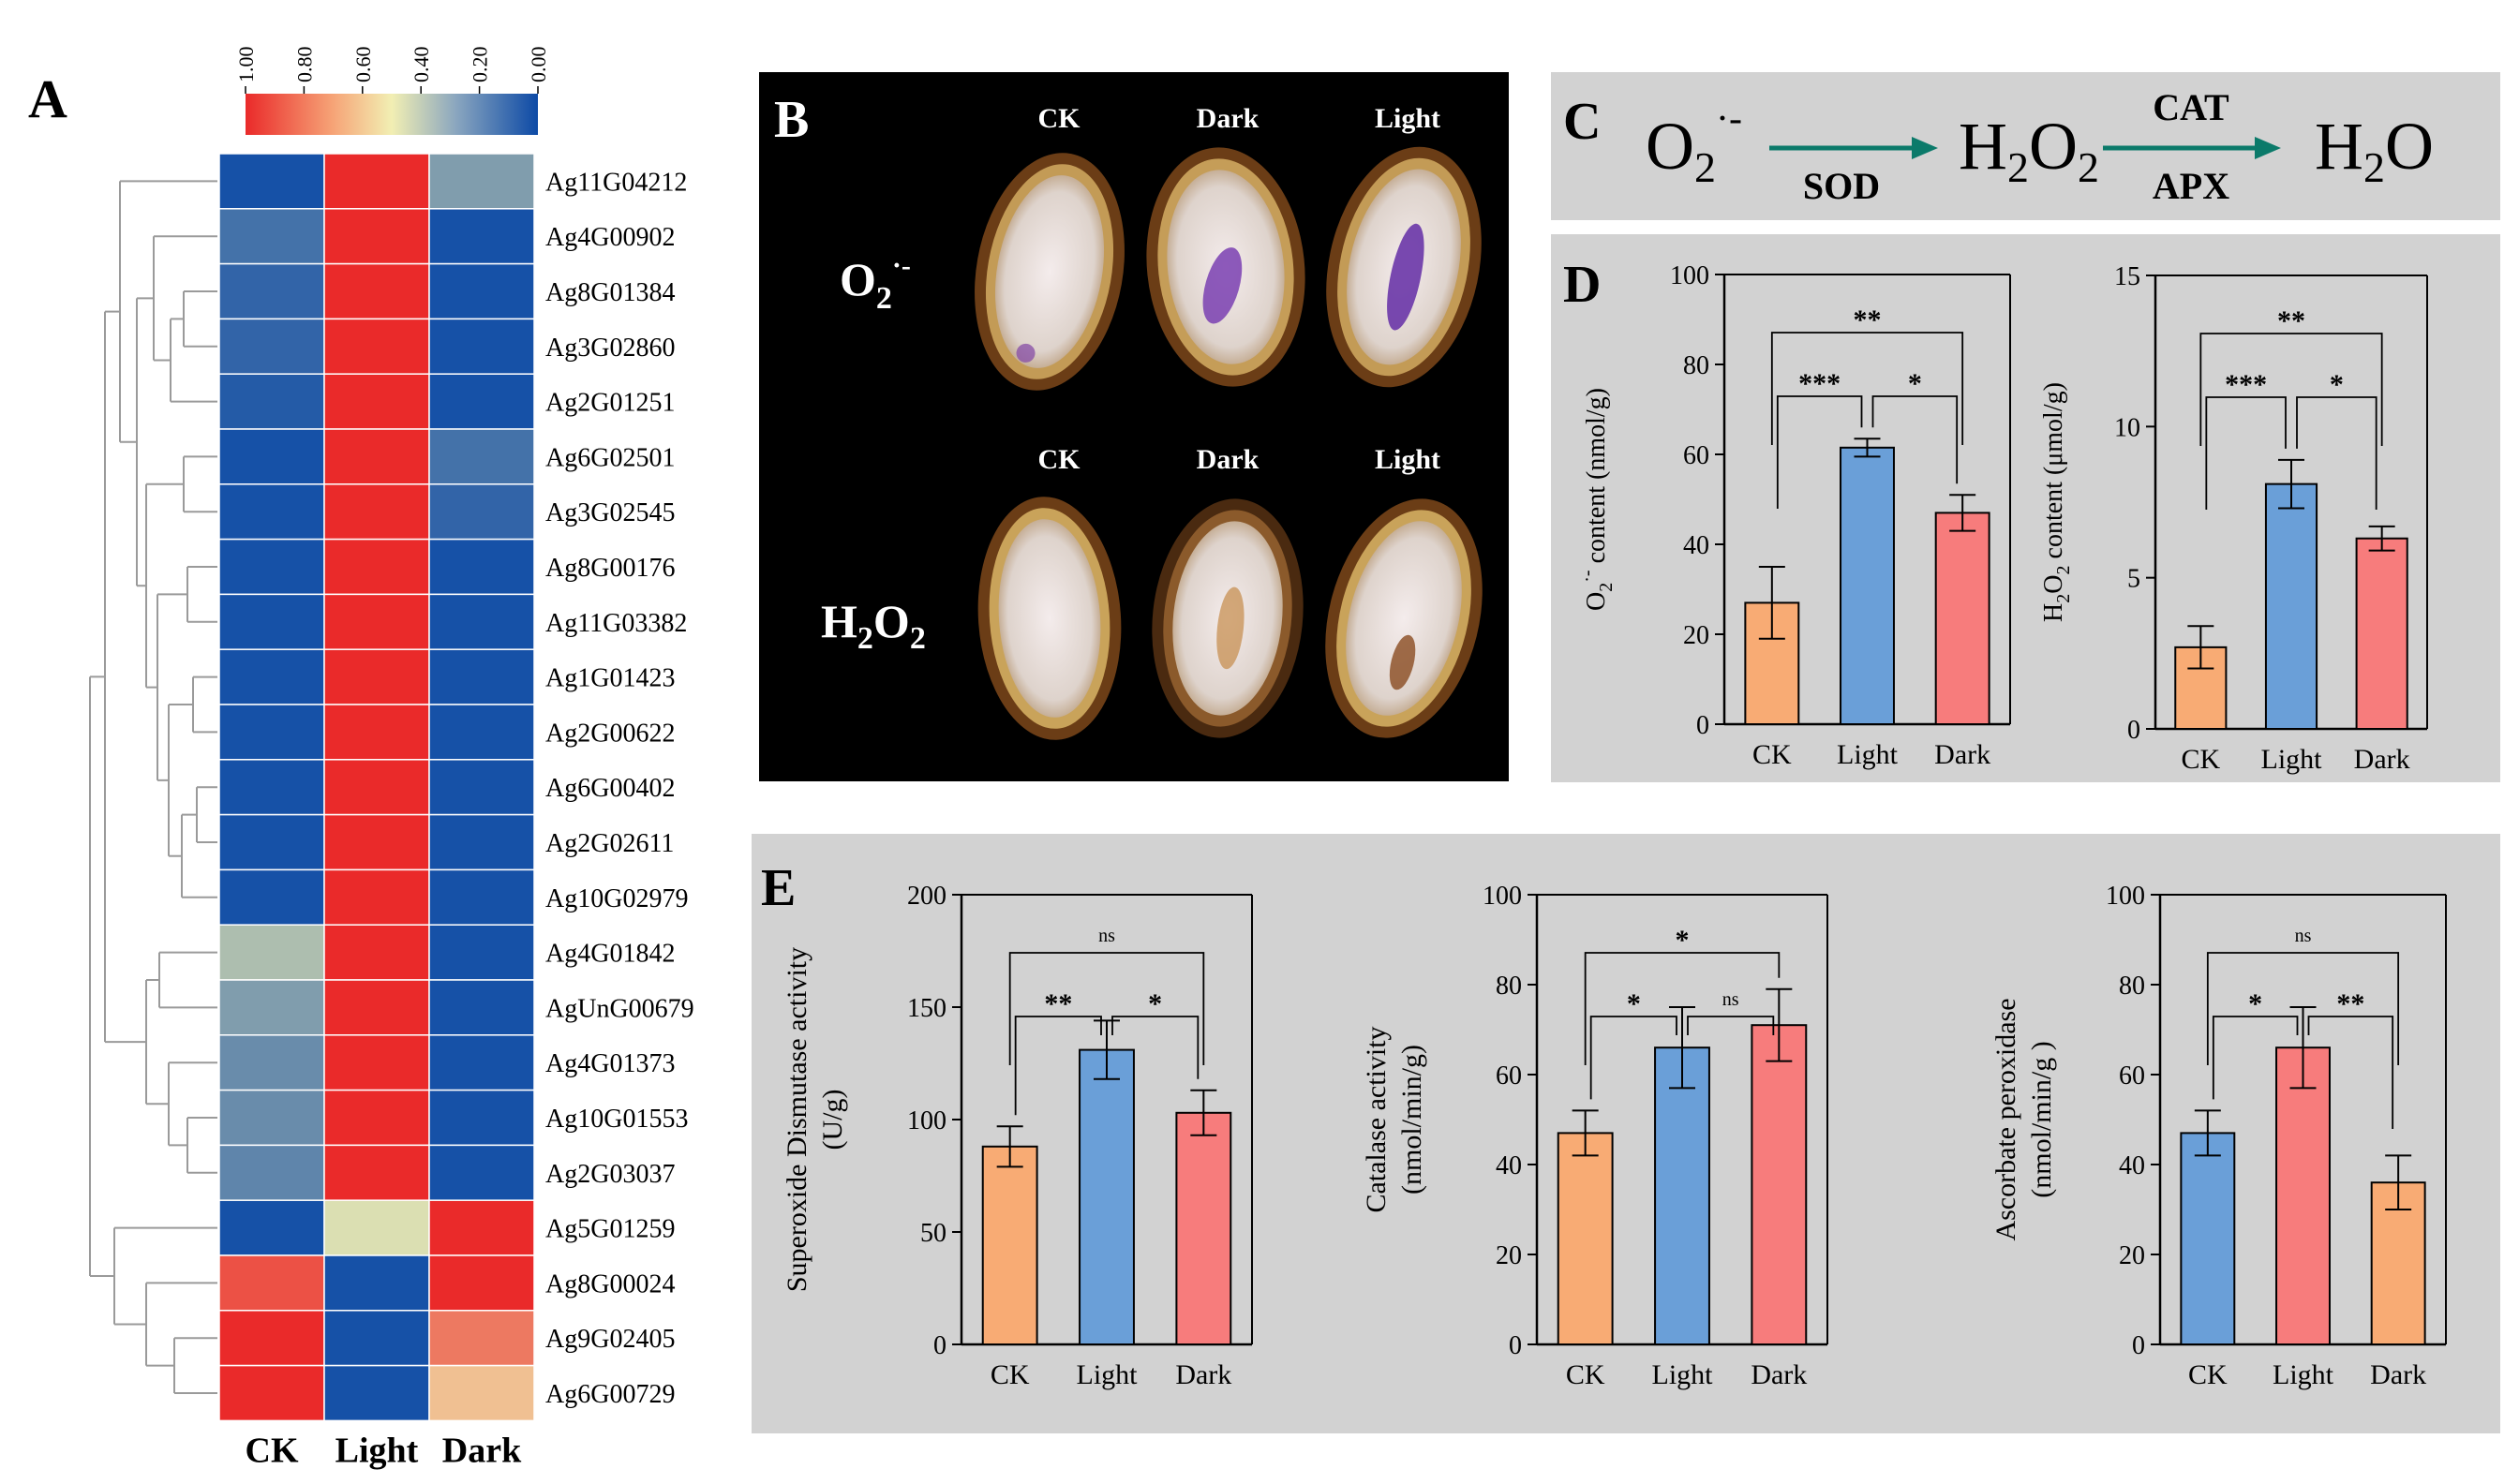  I want to click on heatmap-row-label: AgUnG00679, so click(619, 1008).